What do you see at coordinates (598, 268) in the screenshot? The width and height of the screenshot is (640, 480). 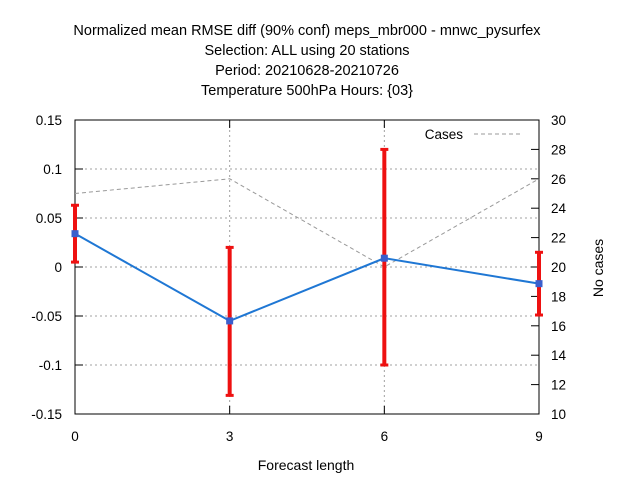 I see `y2-axis-label: No cases` at bounding box center [598, 268].